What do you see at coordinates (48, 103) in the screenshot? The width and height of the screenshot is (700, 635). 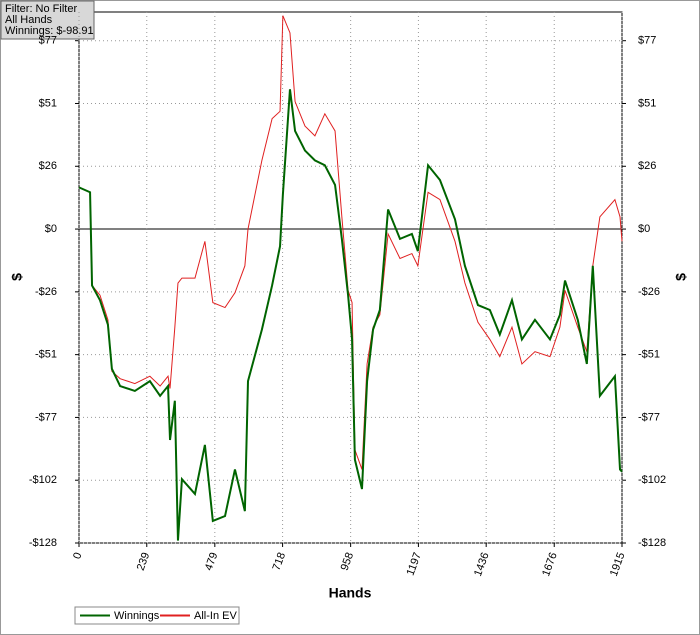 I see `y-tick-label: $51` at bounding box center [48, 103].